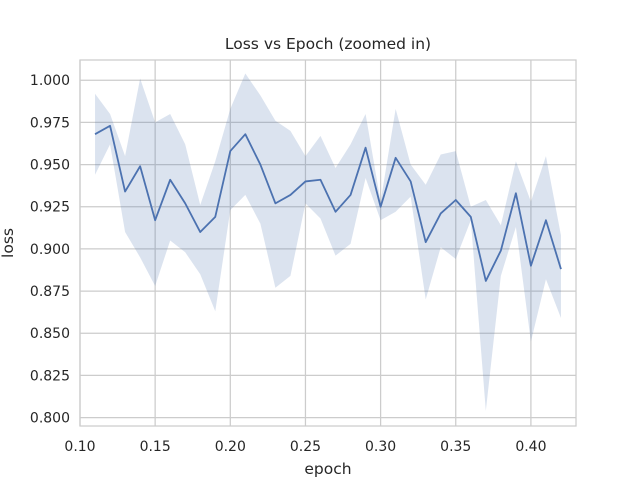  What do you see at coordinates (50, 208) in the screenshot?
I see `y-tick-label: 0.925` at bounding box center [50, 208].